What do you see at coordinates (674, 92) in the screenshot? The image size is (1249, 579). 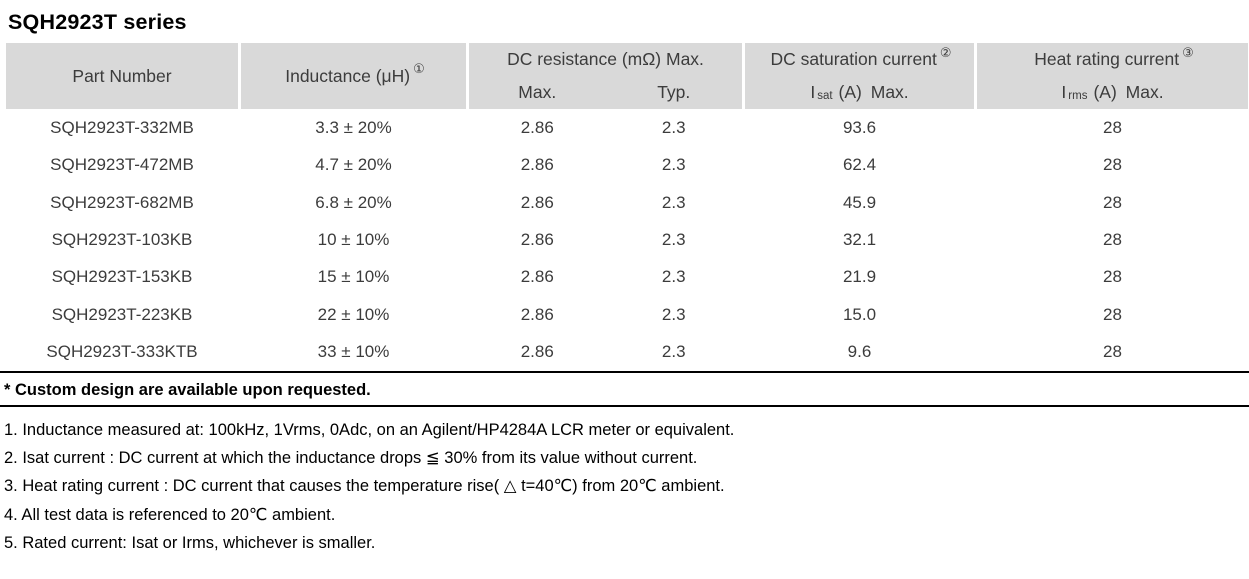 I see `header-res-typ-label: Typ.` at bounding box center [674, 92].